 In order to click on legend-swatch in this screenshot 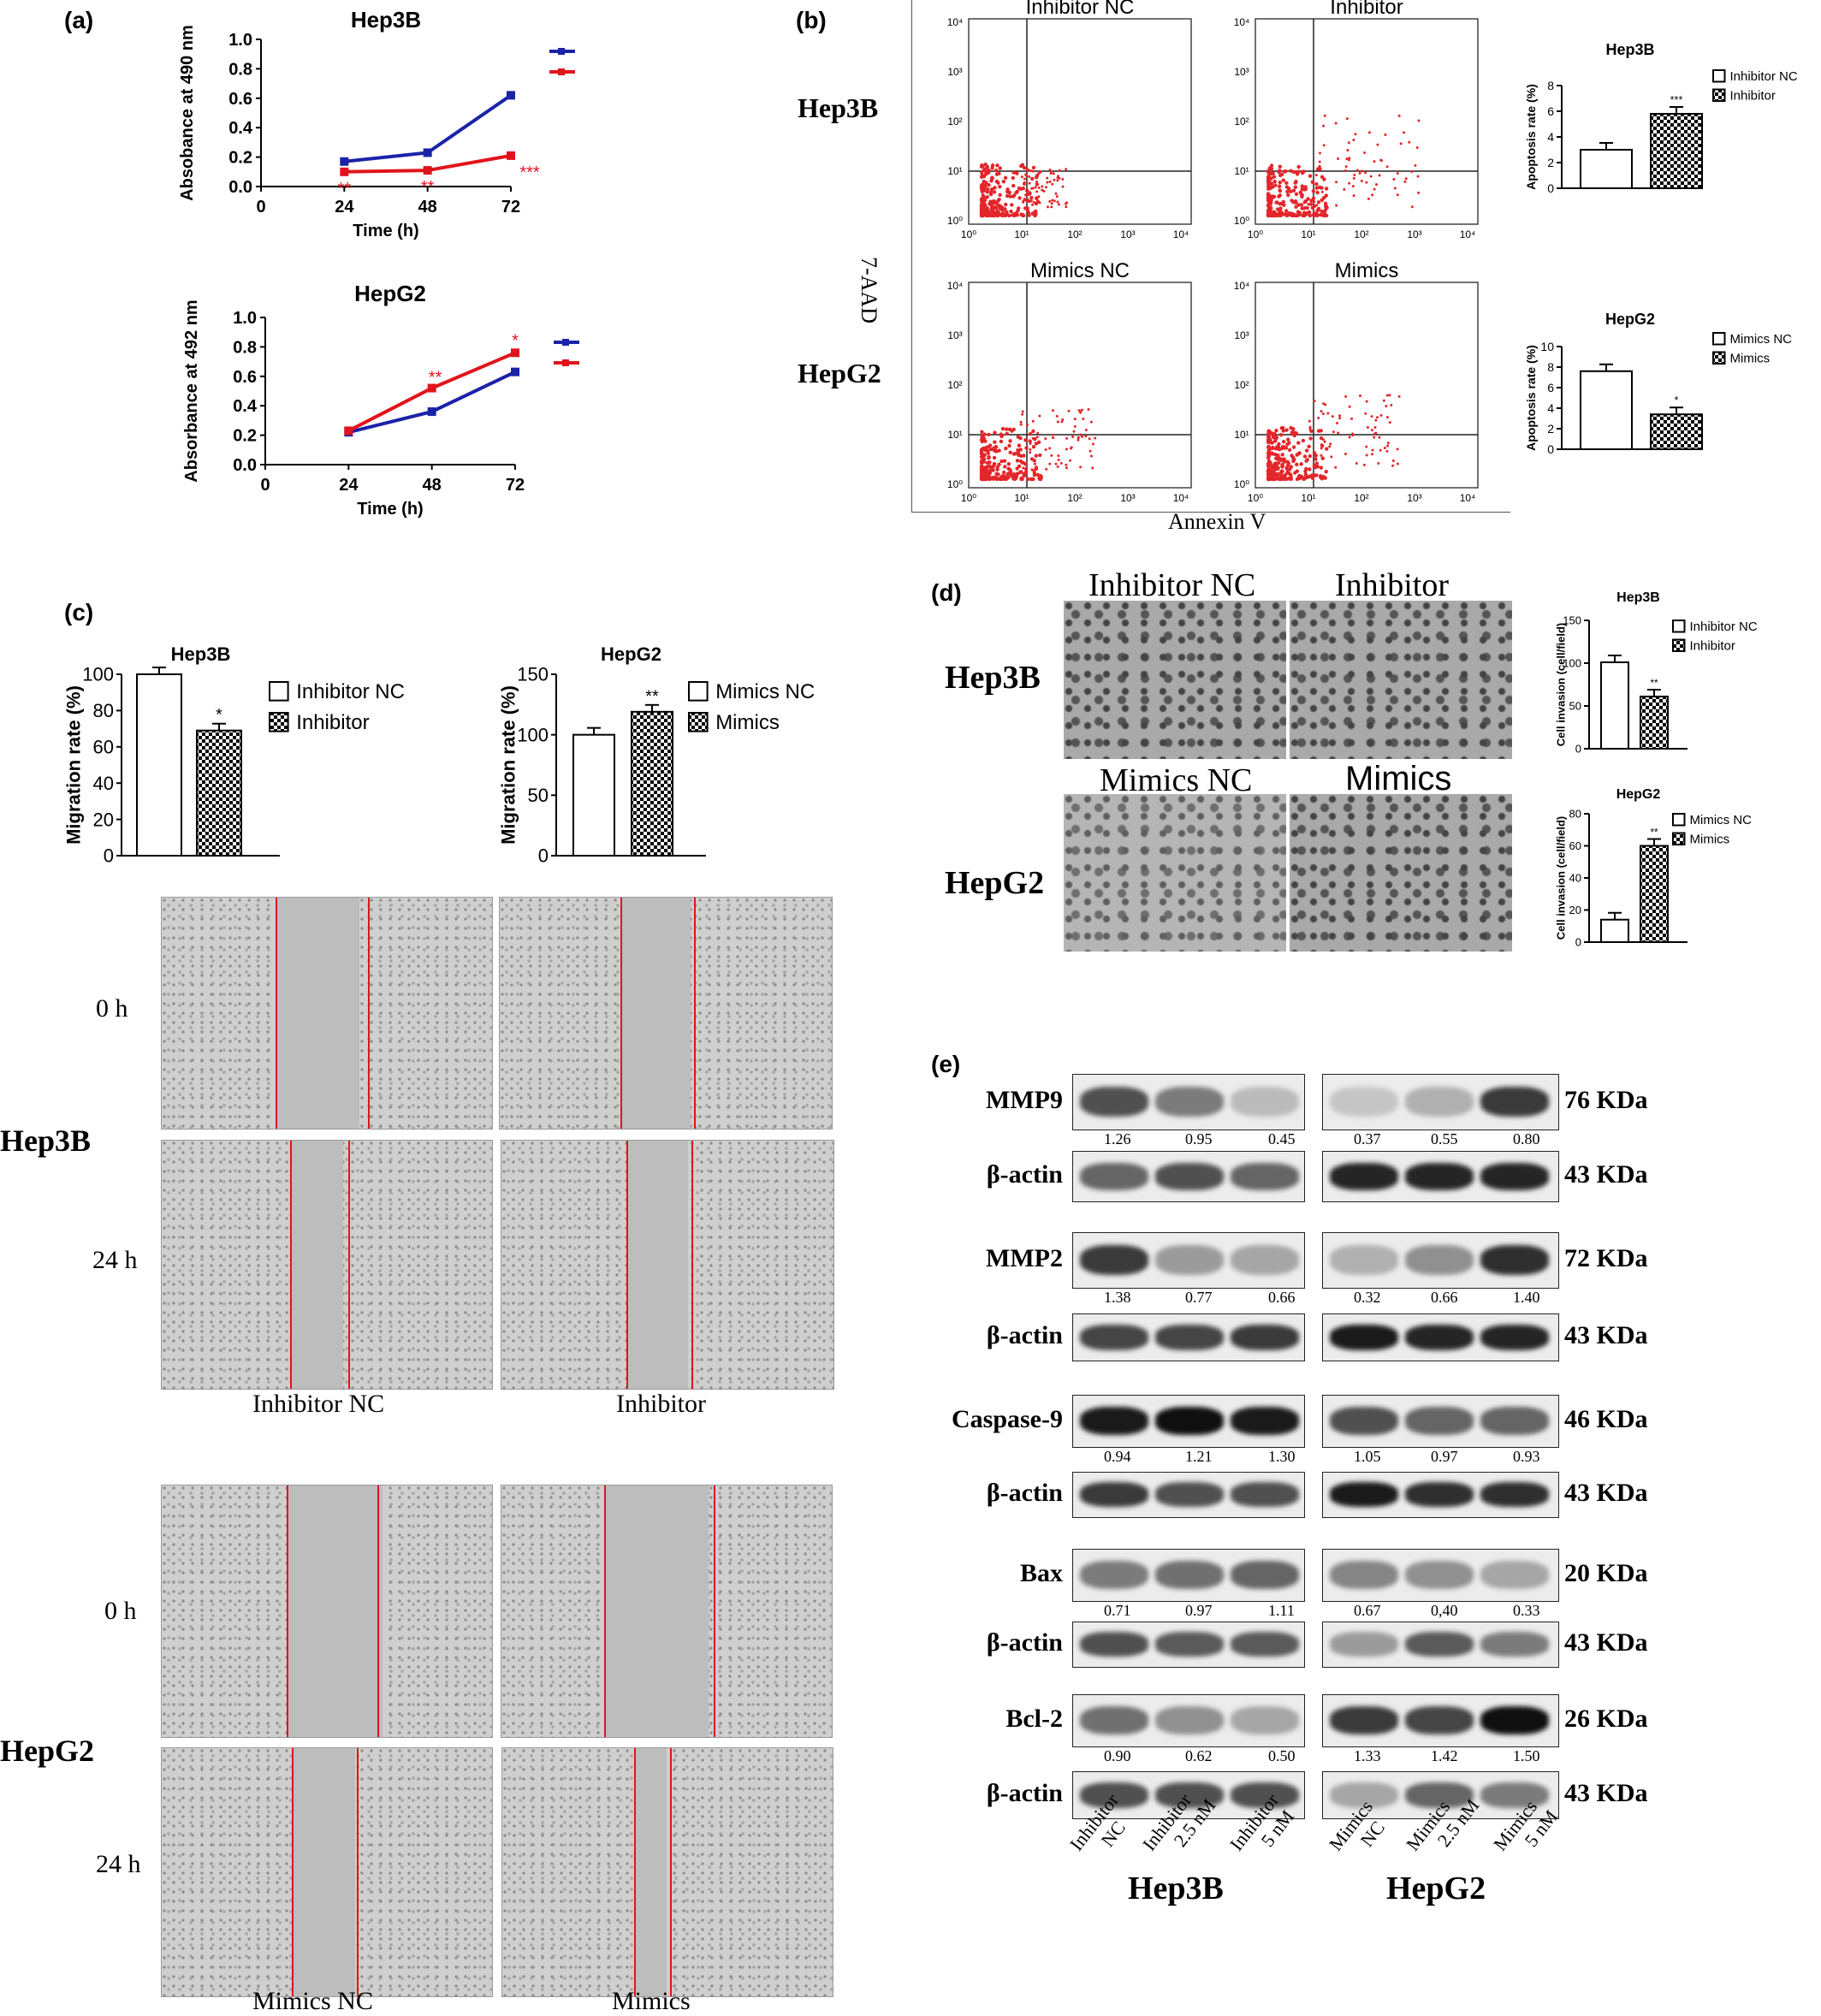, I will do `click(1719, 339)`.